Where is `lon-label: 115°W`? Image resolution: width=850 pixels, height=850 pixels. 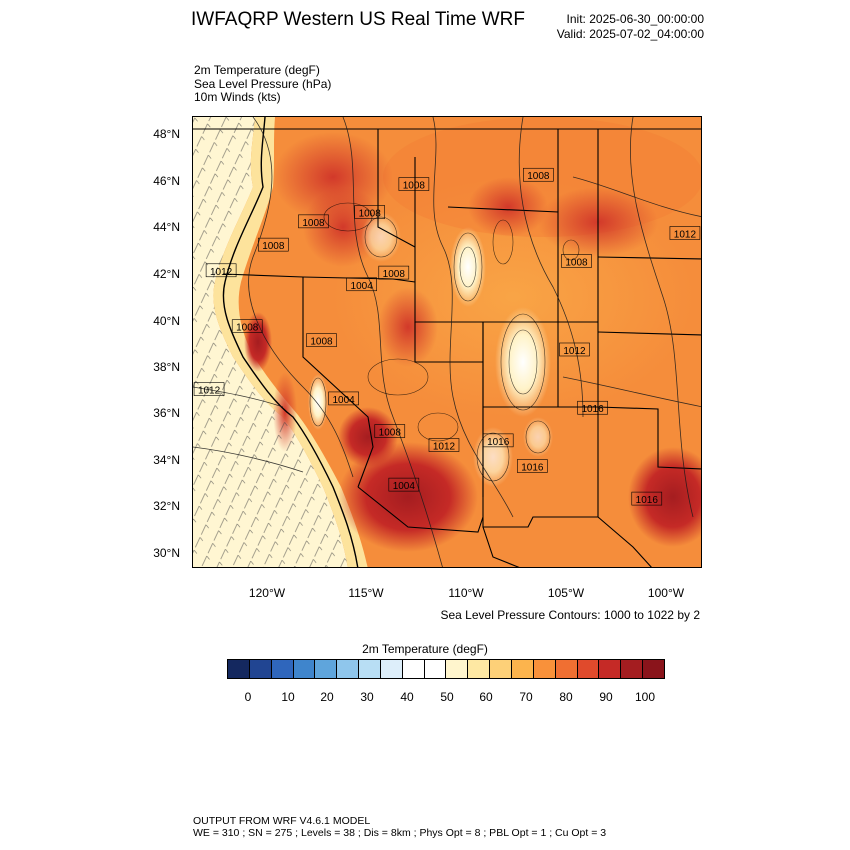 lon-label: 115°W is located at coordinates (366, 593).